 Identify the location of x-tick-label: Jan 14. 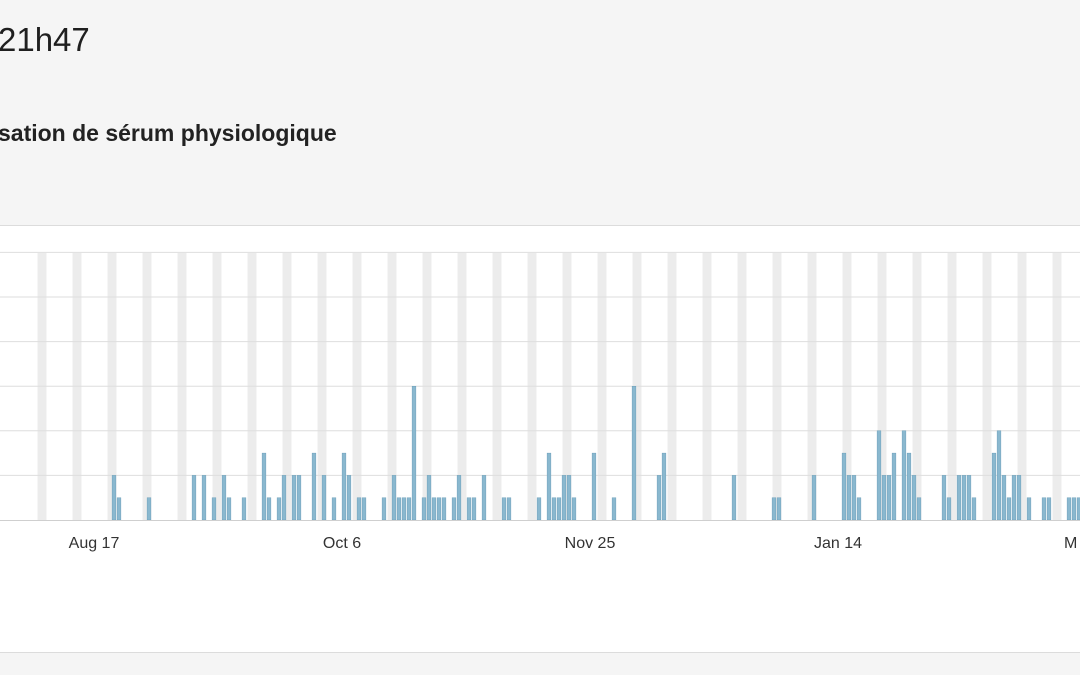
(838, 543).